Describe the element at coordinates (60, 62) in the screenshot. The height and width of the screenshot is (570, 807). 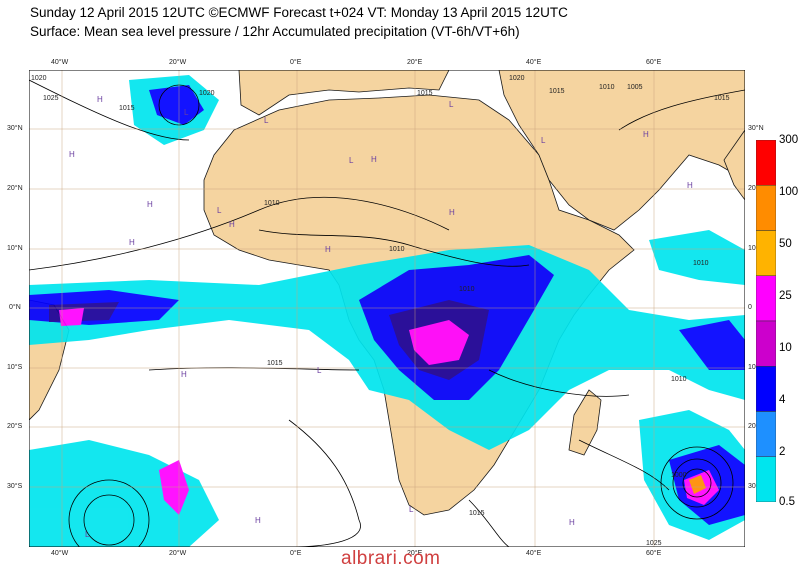
I see `lon-label-top: 40°W` at that location.